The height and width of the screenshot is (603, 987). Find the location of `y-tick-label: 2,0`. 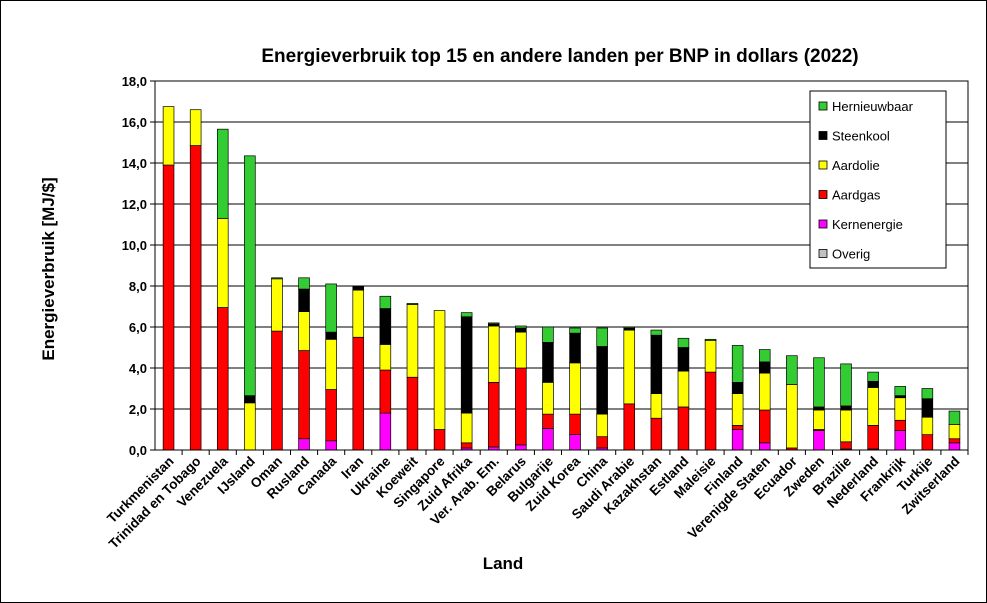

y-tick-label: 2,0 is located at coordinates (138, 409).